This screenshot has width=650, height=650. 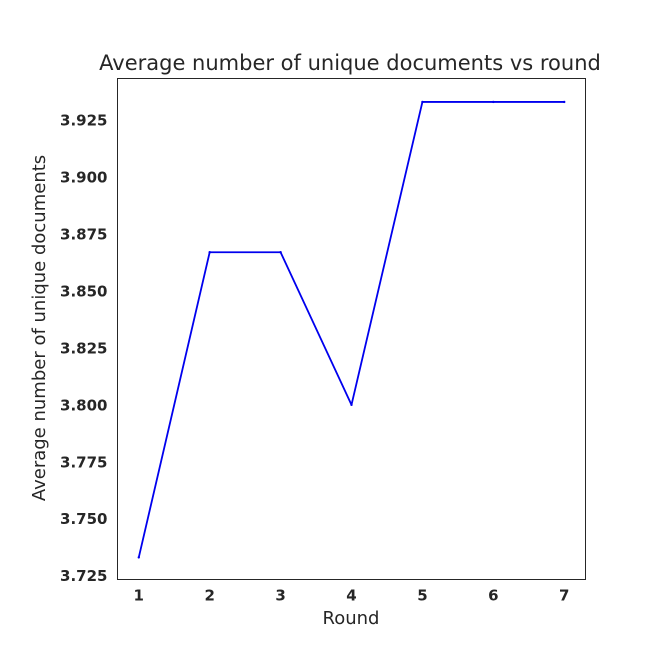 What do you see at coordinates (422, 596) in the screenshot?
I see `x-tick-label: 5` at bounding box center [422, 596].